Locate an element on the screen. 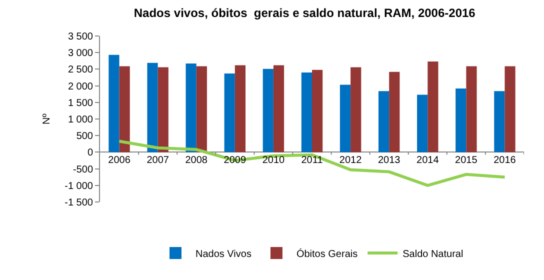 The image size is (544, 280). y-tick-label: 1 500 is located at coordinates (81, 103).